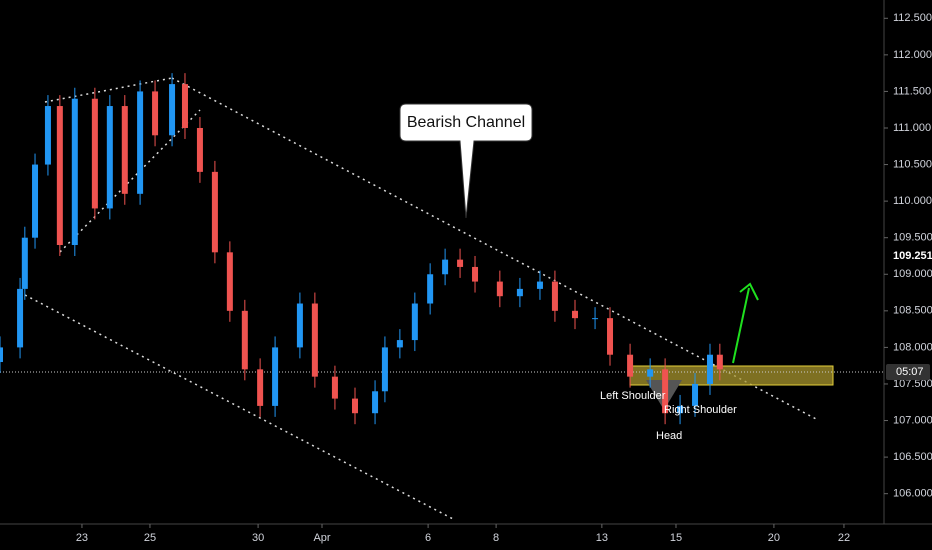  What do you see at coordinates (428, 538) in the screenshot?
I see `x-tick-label: 6` at bounding box center [428, 538].